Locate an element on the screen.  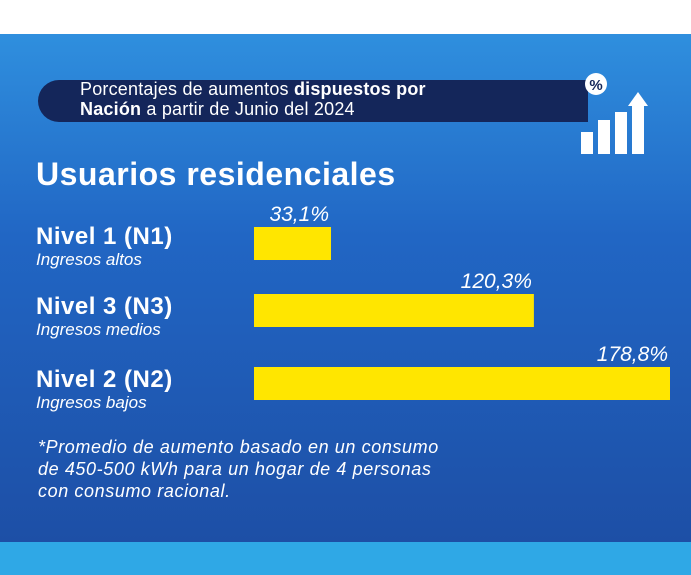
header-banner is located at coordinates (313, 101).